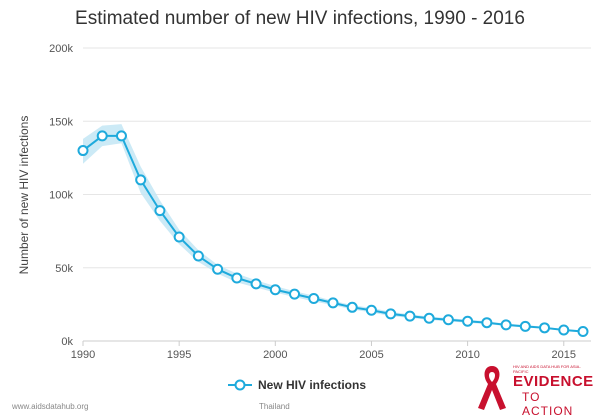 Image resolution: width=600 pixels, height=418 pixels. I want to click on x-tick-label: 1995, so click(179, 355).